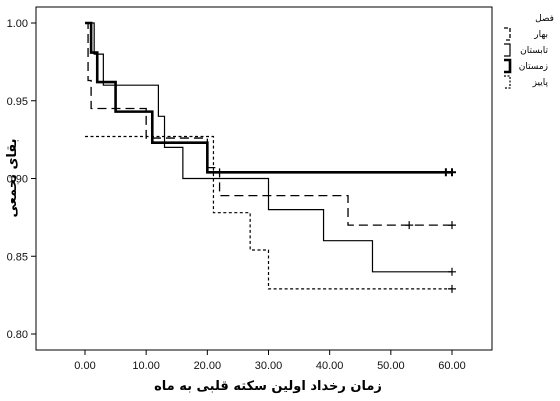  What do you see at coordinates (540, 83) in the screenshot?
I see `legend-label-3: پاییز` at bounding box center [540, 83].